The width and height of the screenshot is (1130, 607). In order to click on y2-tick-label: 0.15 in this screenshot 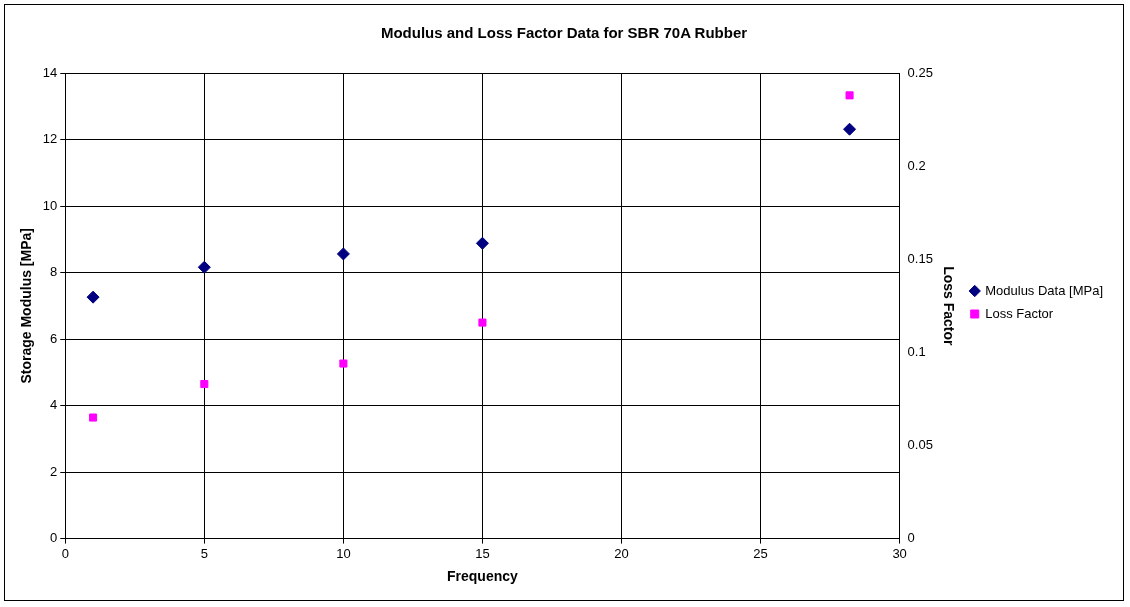, I will do `click(920, 258)`.